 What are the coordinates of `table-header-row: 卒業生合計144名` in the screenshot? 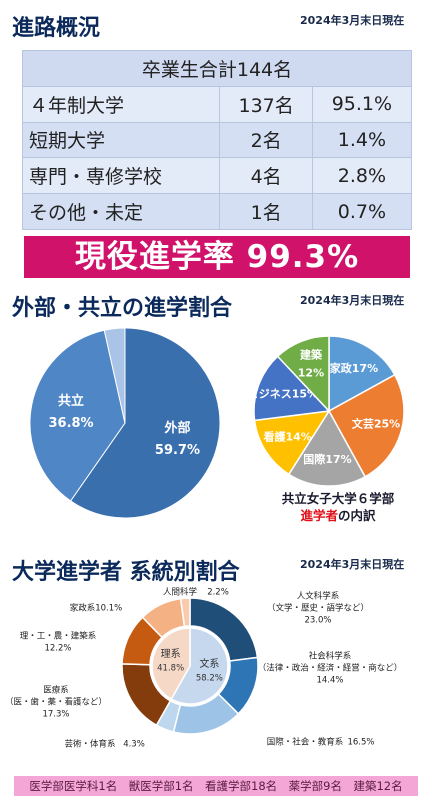 It's located at (217, 68).